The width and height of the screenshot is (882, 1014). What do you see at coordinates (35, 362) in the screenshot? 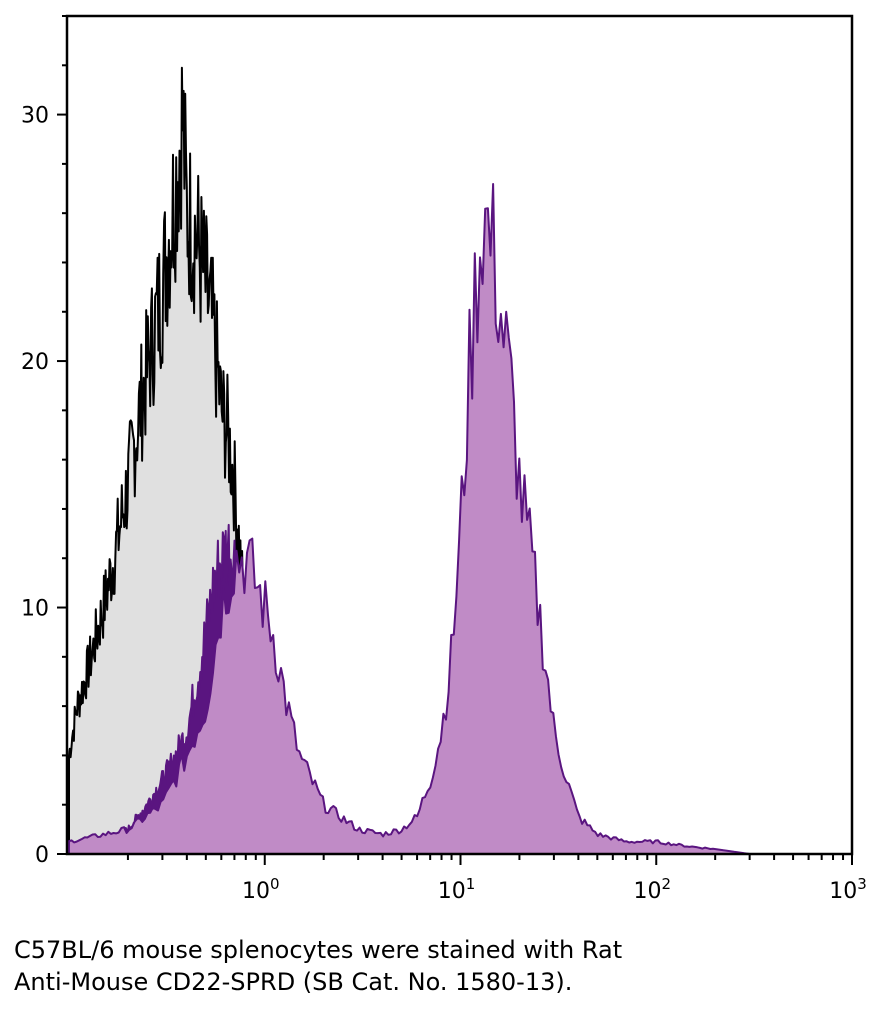
I see `y-tick-label: 20` at bounding box center [35, 362].